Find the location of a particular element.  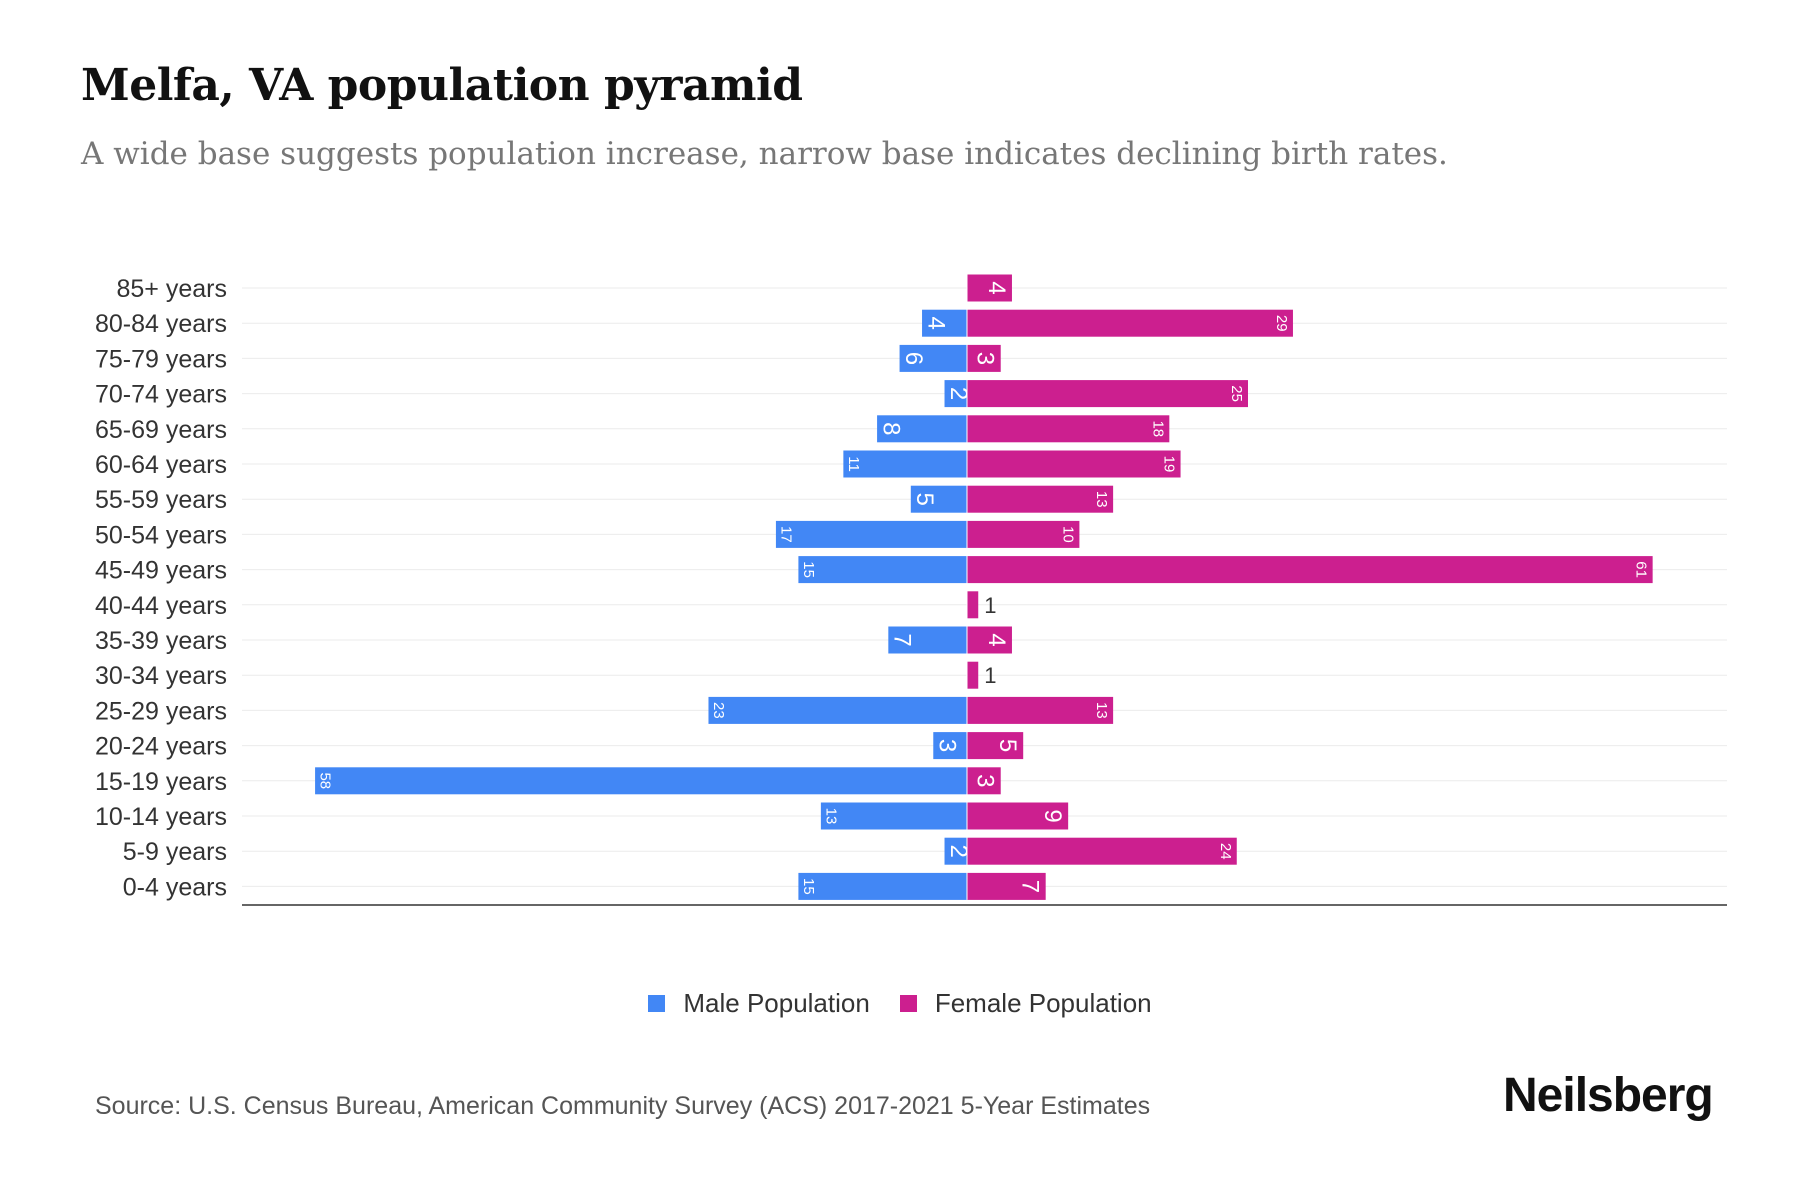

category-label: 35-39 years is located at coordinates (161, 641).